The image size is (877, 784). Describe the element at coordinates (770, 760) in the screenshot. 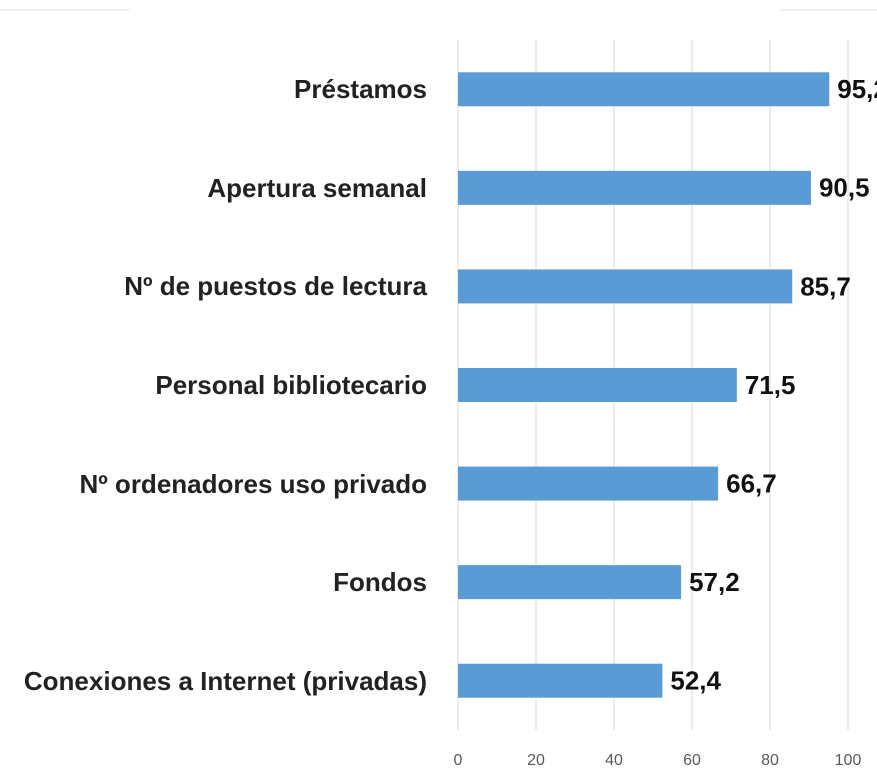

I see `x-tick-label: 80` at that location.